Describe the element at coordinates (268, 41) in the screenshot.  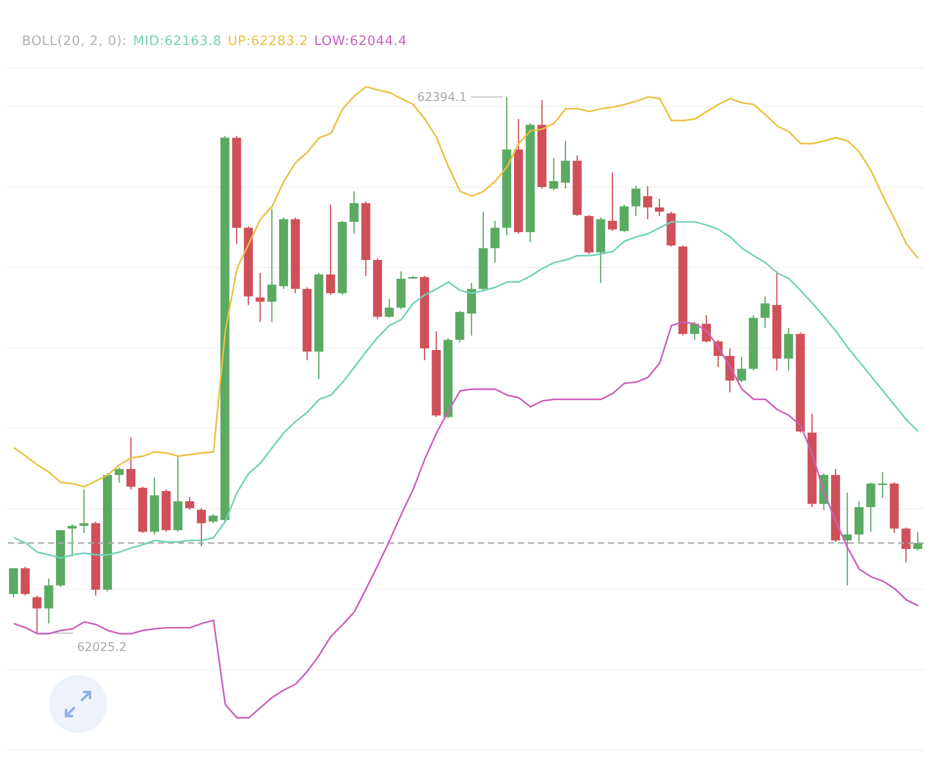
I see `text: UP:62283.2` at that location.